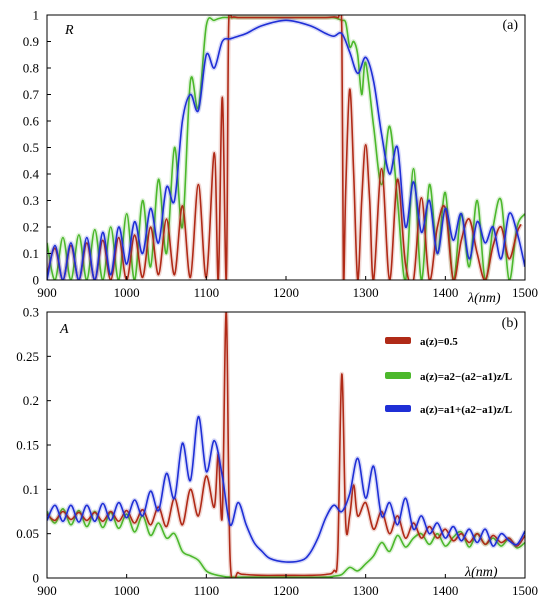 The image size is (550, 610). What do you see at coordinates (510, 323) in the screenshot?
I see `panel-b-label: (b)` at bounding box center [510, 323].